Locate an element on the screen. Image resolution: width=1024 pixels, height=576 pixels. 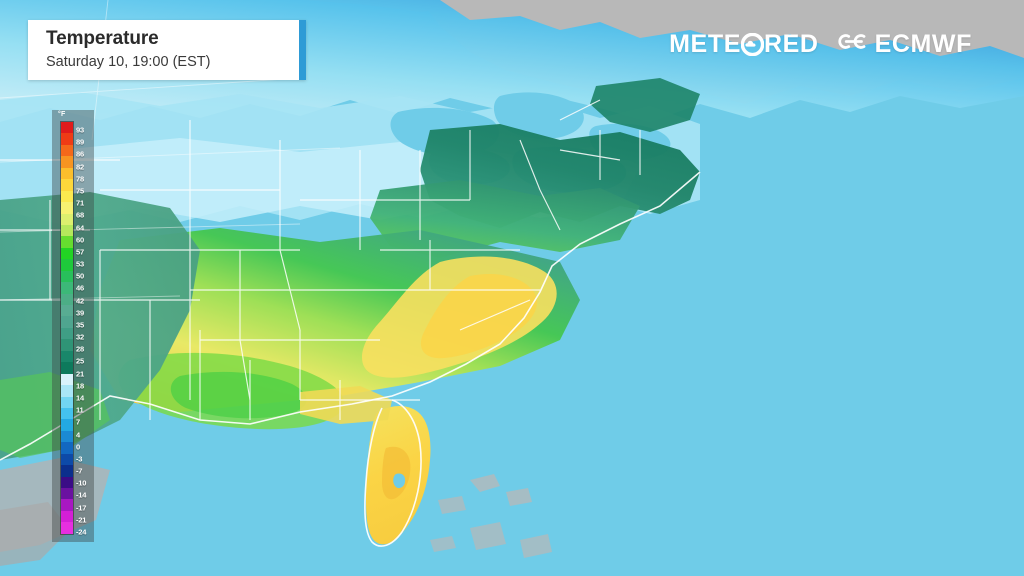
legend-tick-label: 14 is located at coordinates (80, 398).